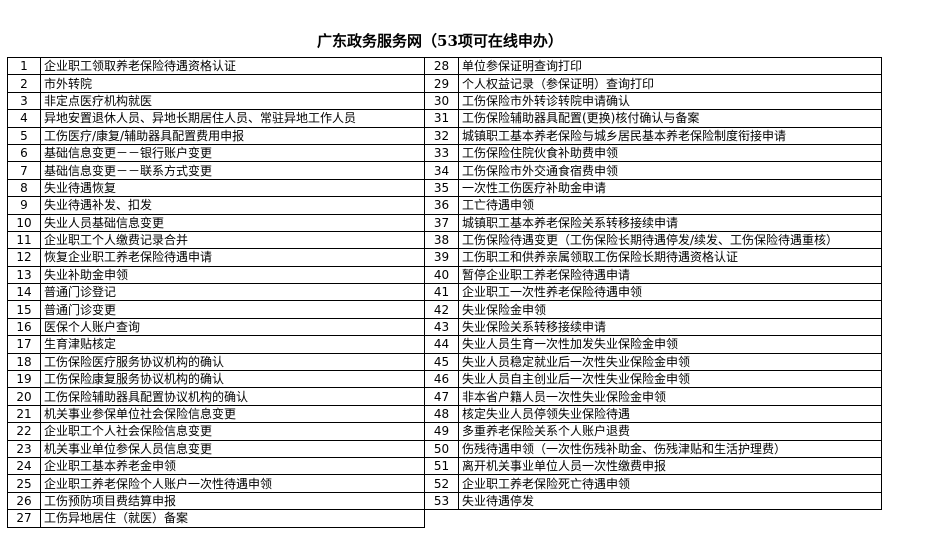 The width and height of the screenshot is (927, 547). I want to click on table-row: 44 失业人员生育一次性加发失业保险金申领, so click(653, 344).